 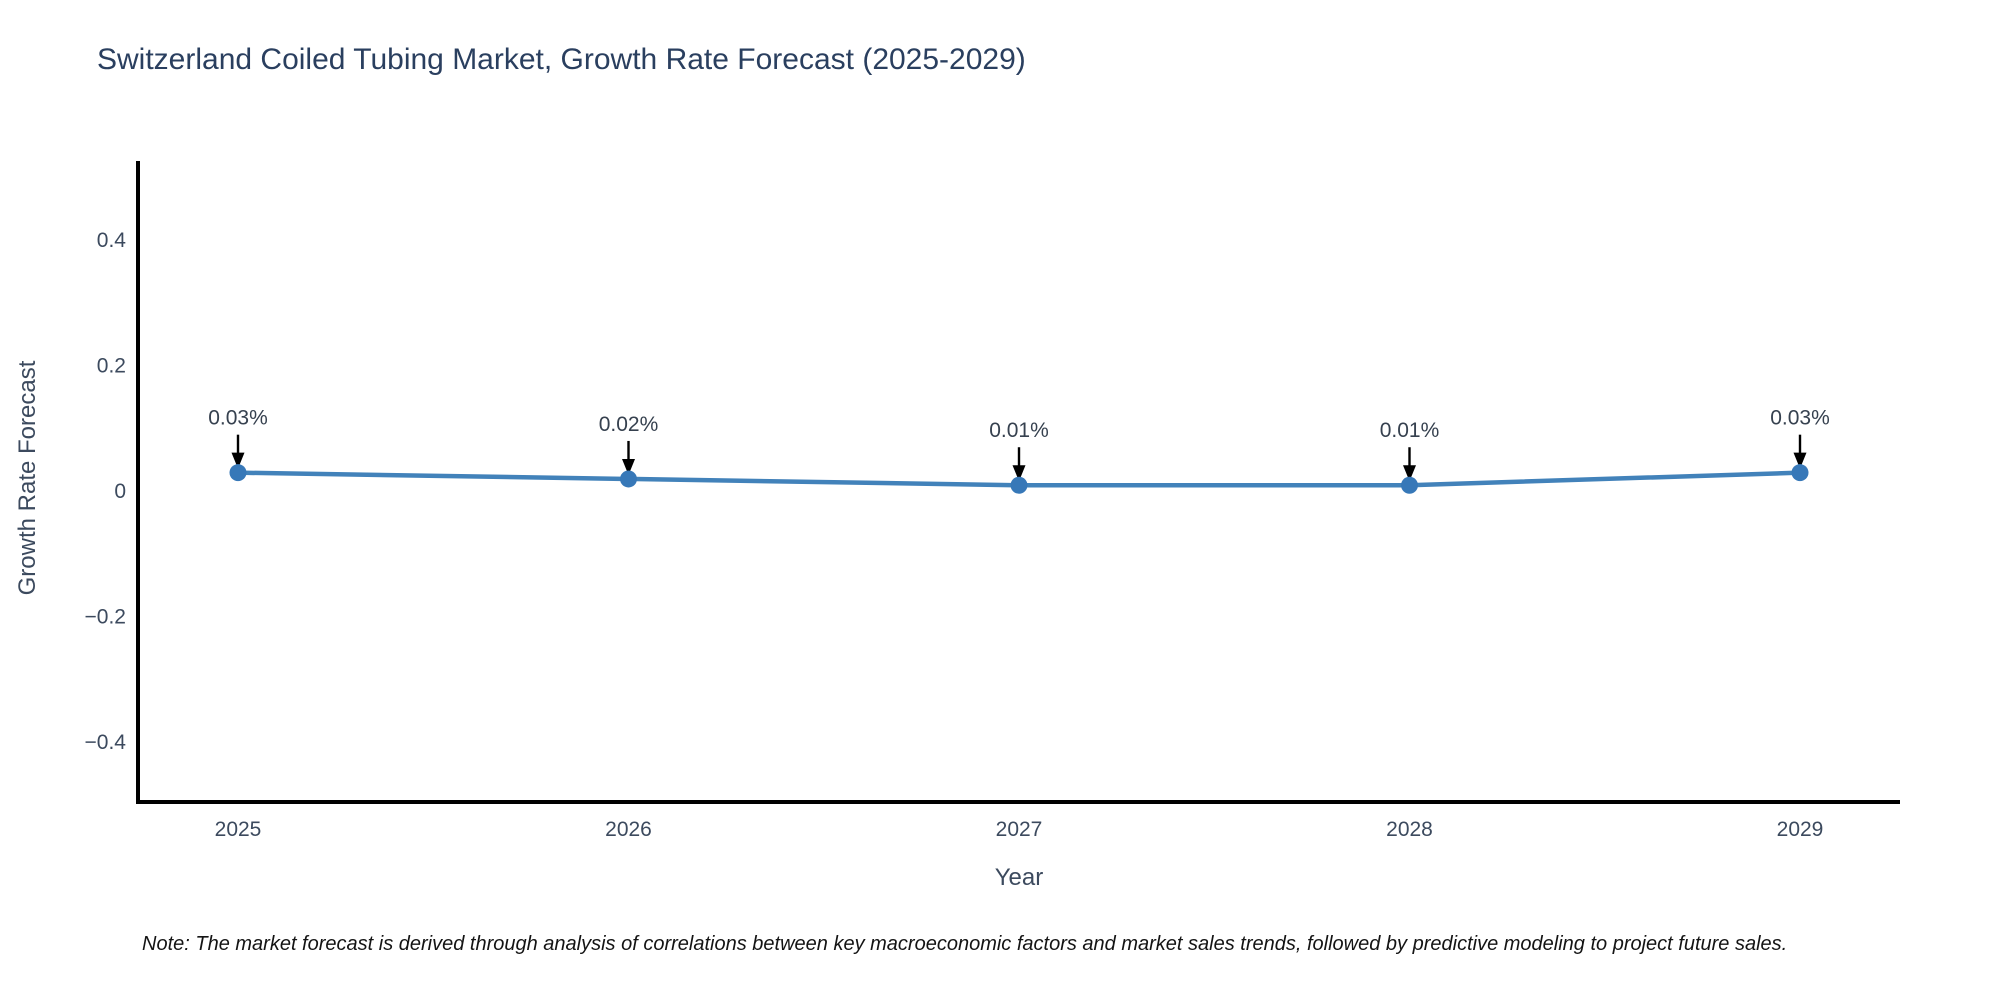 I want to click on x-tick-label: 2025, so click(x=238, y=829).